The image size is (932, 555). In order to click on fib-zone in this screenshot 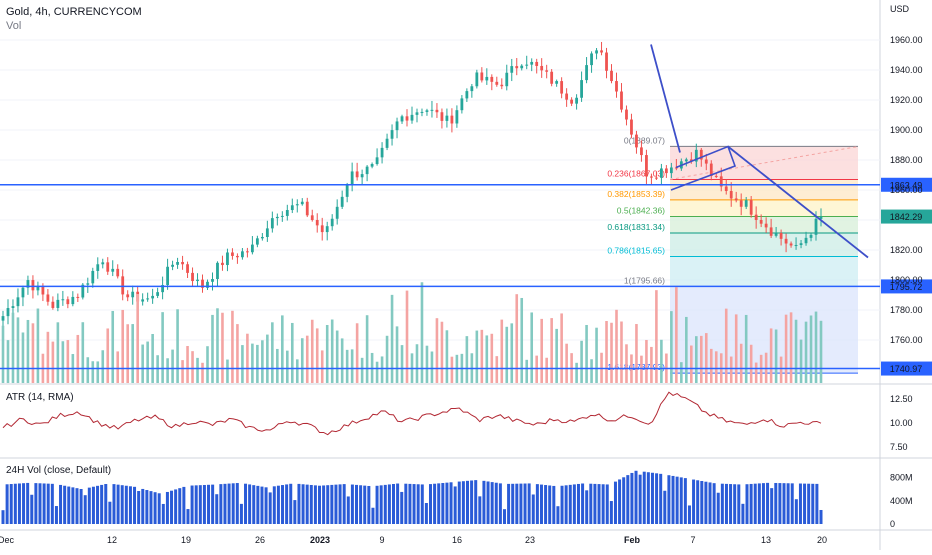, I will do `click(764, 208)`.